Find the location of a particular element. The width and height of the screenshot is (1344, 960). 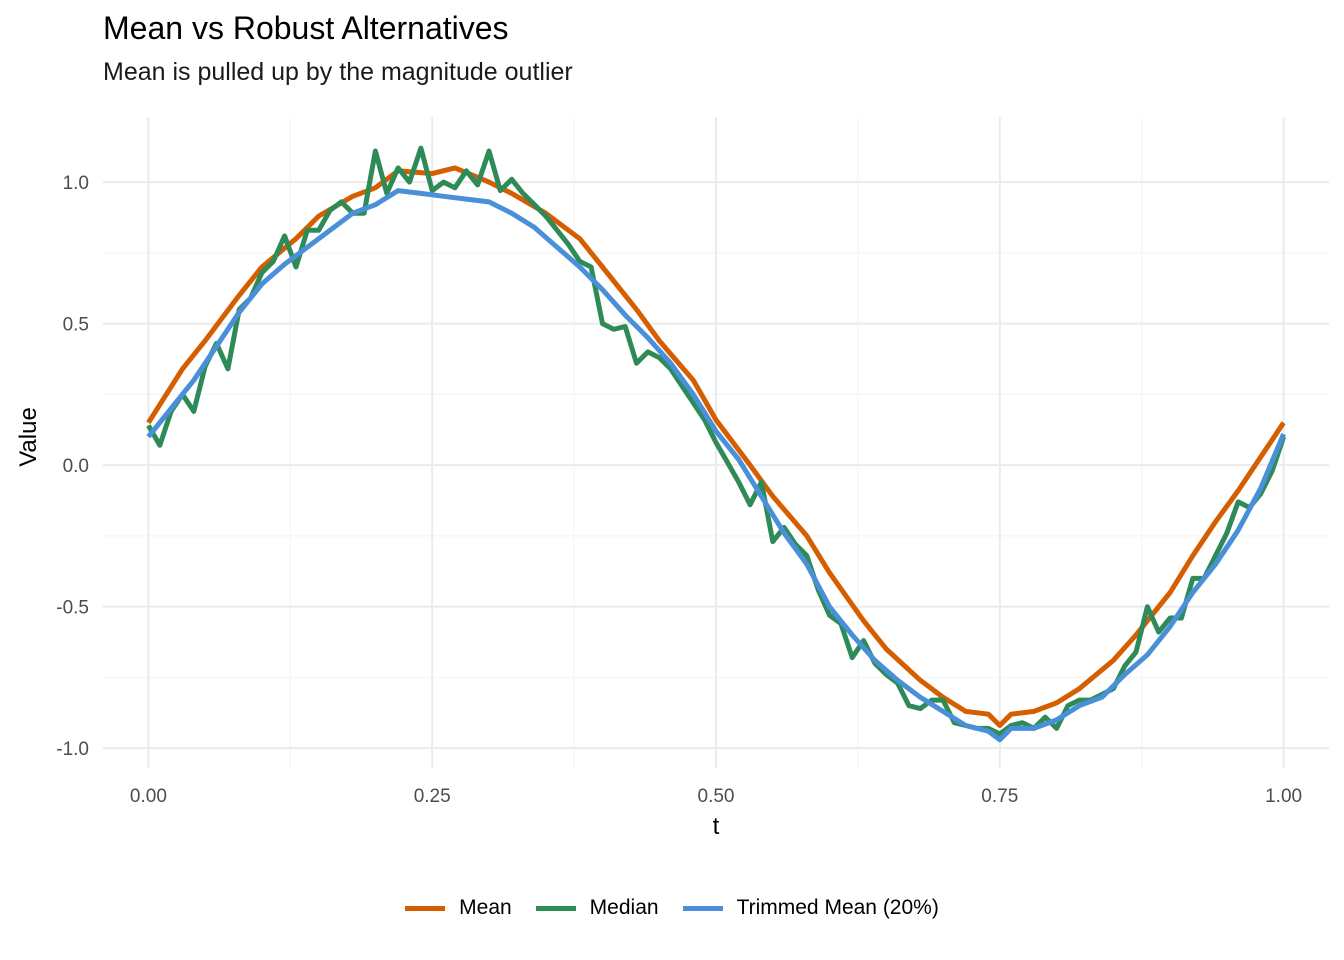

x-tick-label: 0.50 is located at coordinates (716, 796).